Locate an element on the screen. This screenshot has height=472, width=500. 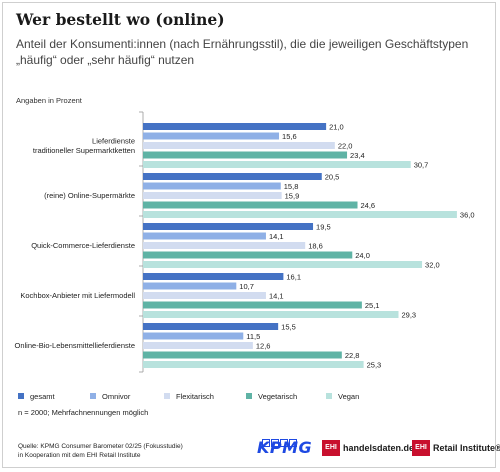
kpmg-logo-boxes is located at coordinates (280, 443).